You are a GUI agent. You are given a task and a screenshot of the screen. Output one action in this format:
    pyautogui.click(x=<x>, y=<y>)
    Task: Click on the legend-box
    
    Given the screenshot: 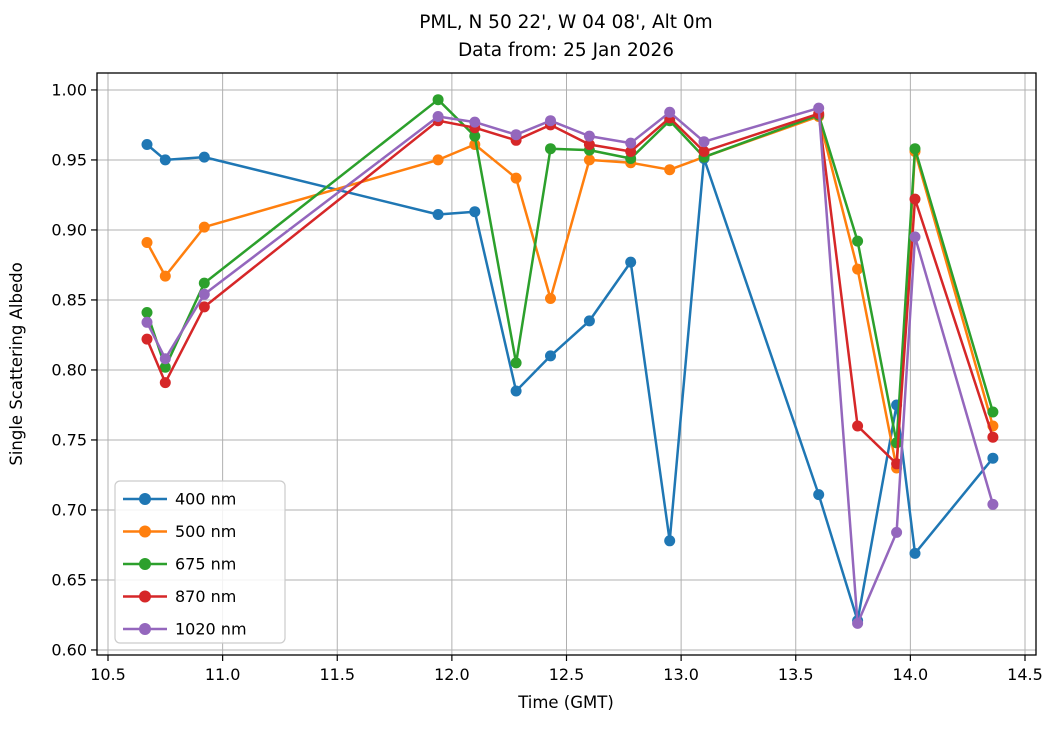 What is the action you would take?
    pyautogui.click(x=200, y=562)
    